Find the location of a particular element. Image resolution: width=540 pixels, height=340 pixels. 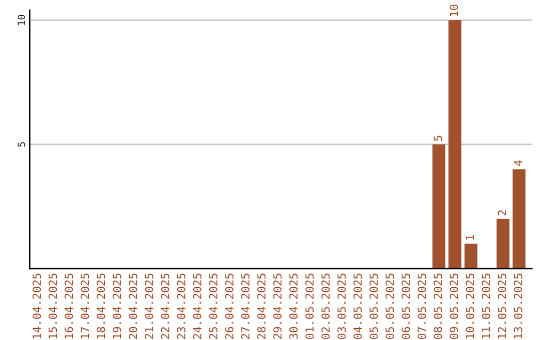

x-tick-label: 28.04.2025 is located at coordinates (261, 306).